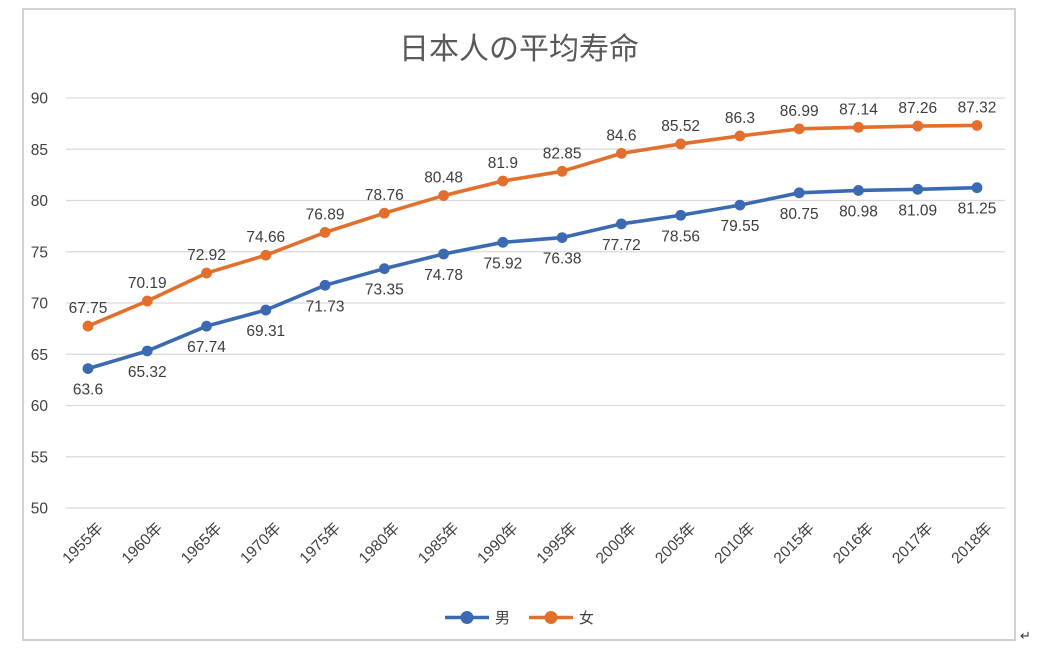 This screenshot has width=1038, height=654. Describe the element at coordinates (384, 195) in the screenshot. I see `data-label: 78.76` at that location.